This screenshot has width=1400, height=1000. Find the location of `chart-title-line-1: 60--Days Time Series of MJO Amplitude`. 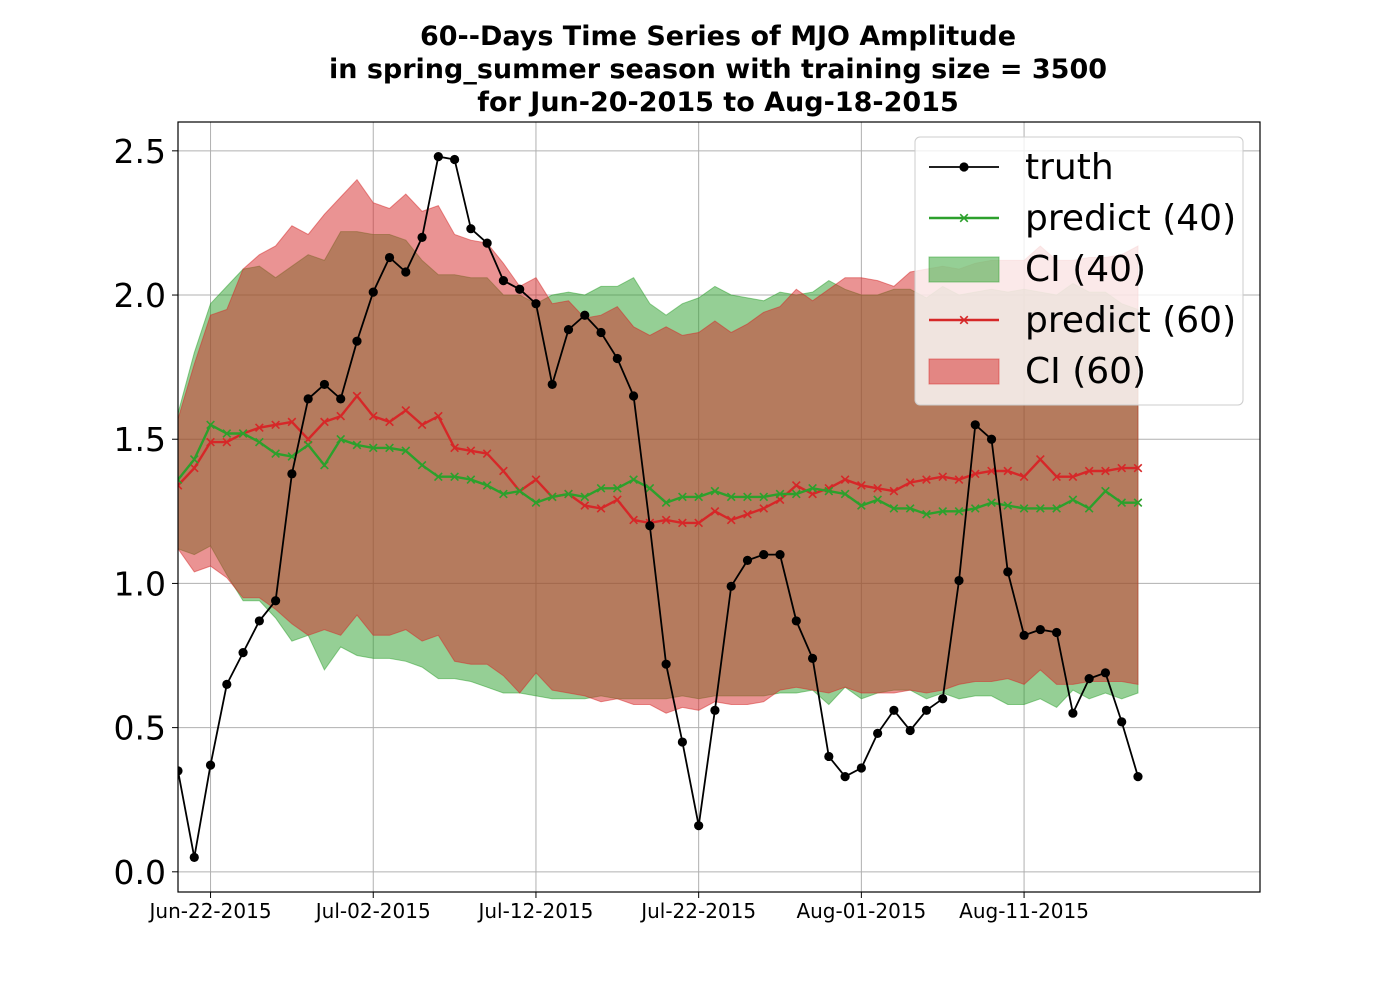

chart-title-line-1: 60--Days Time Series of MJO Amplitude is located at coordinates (718, 36).